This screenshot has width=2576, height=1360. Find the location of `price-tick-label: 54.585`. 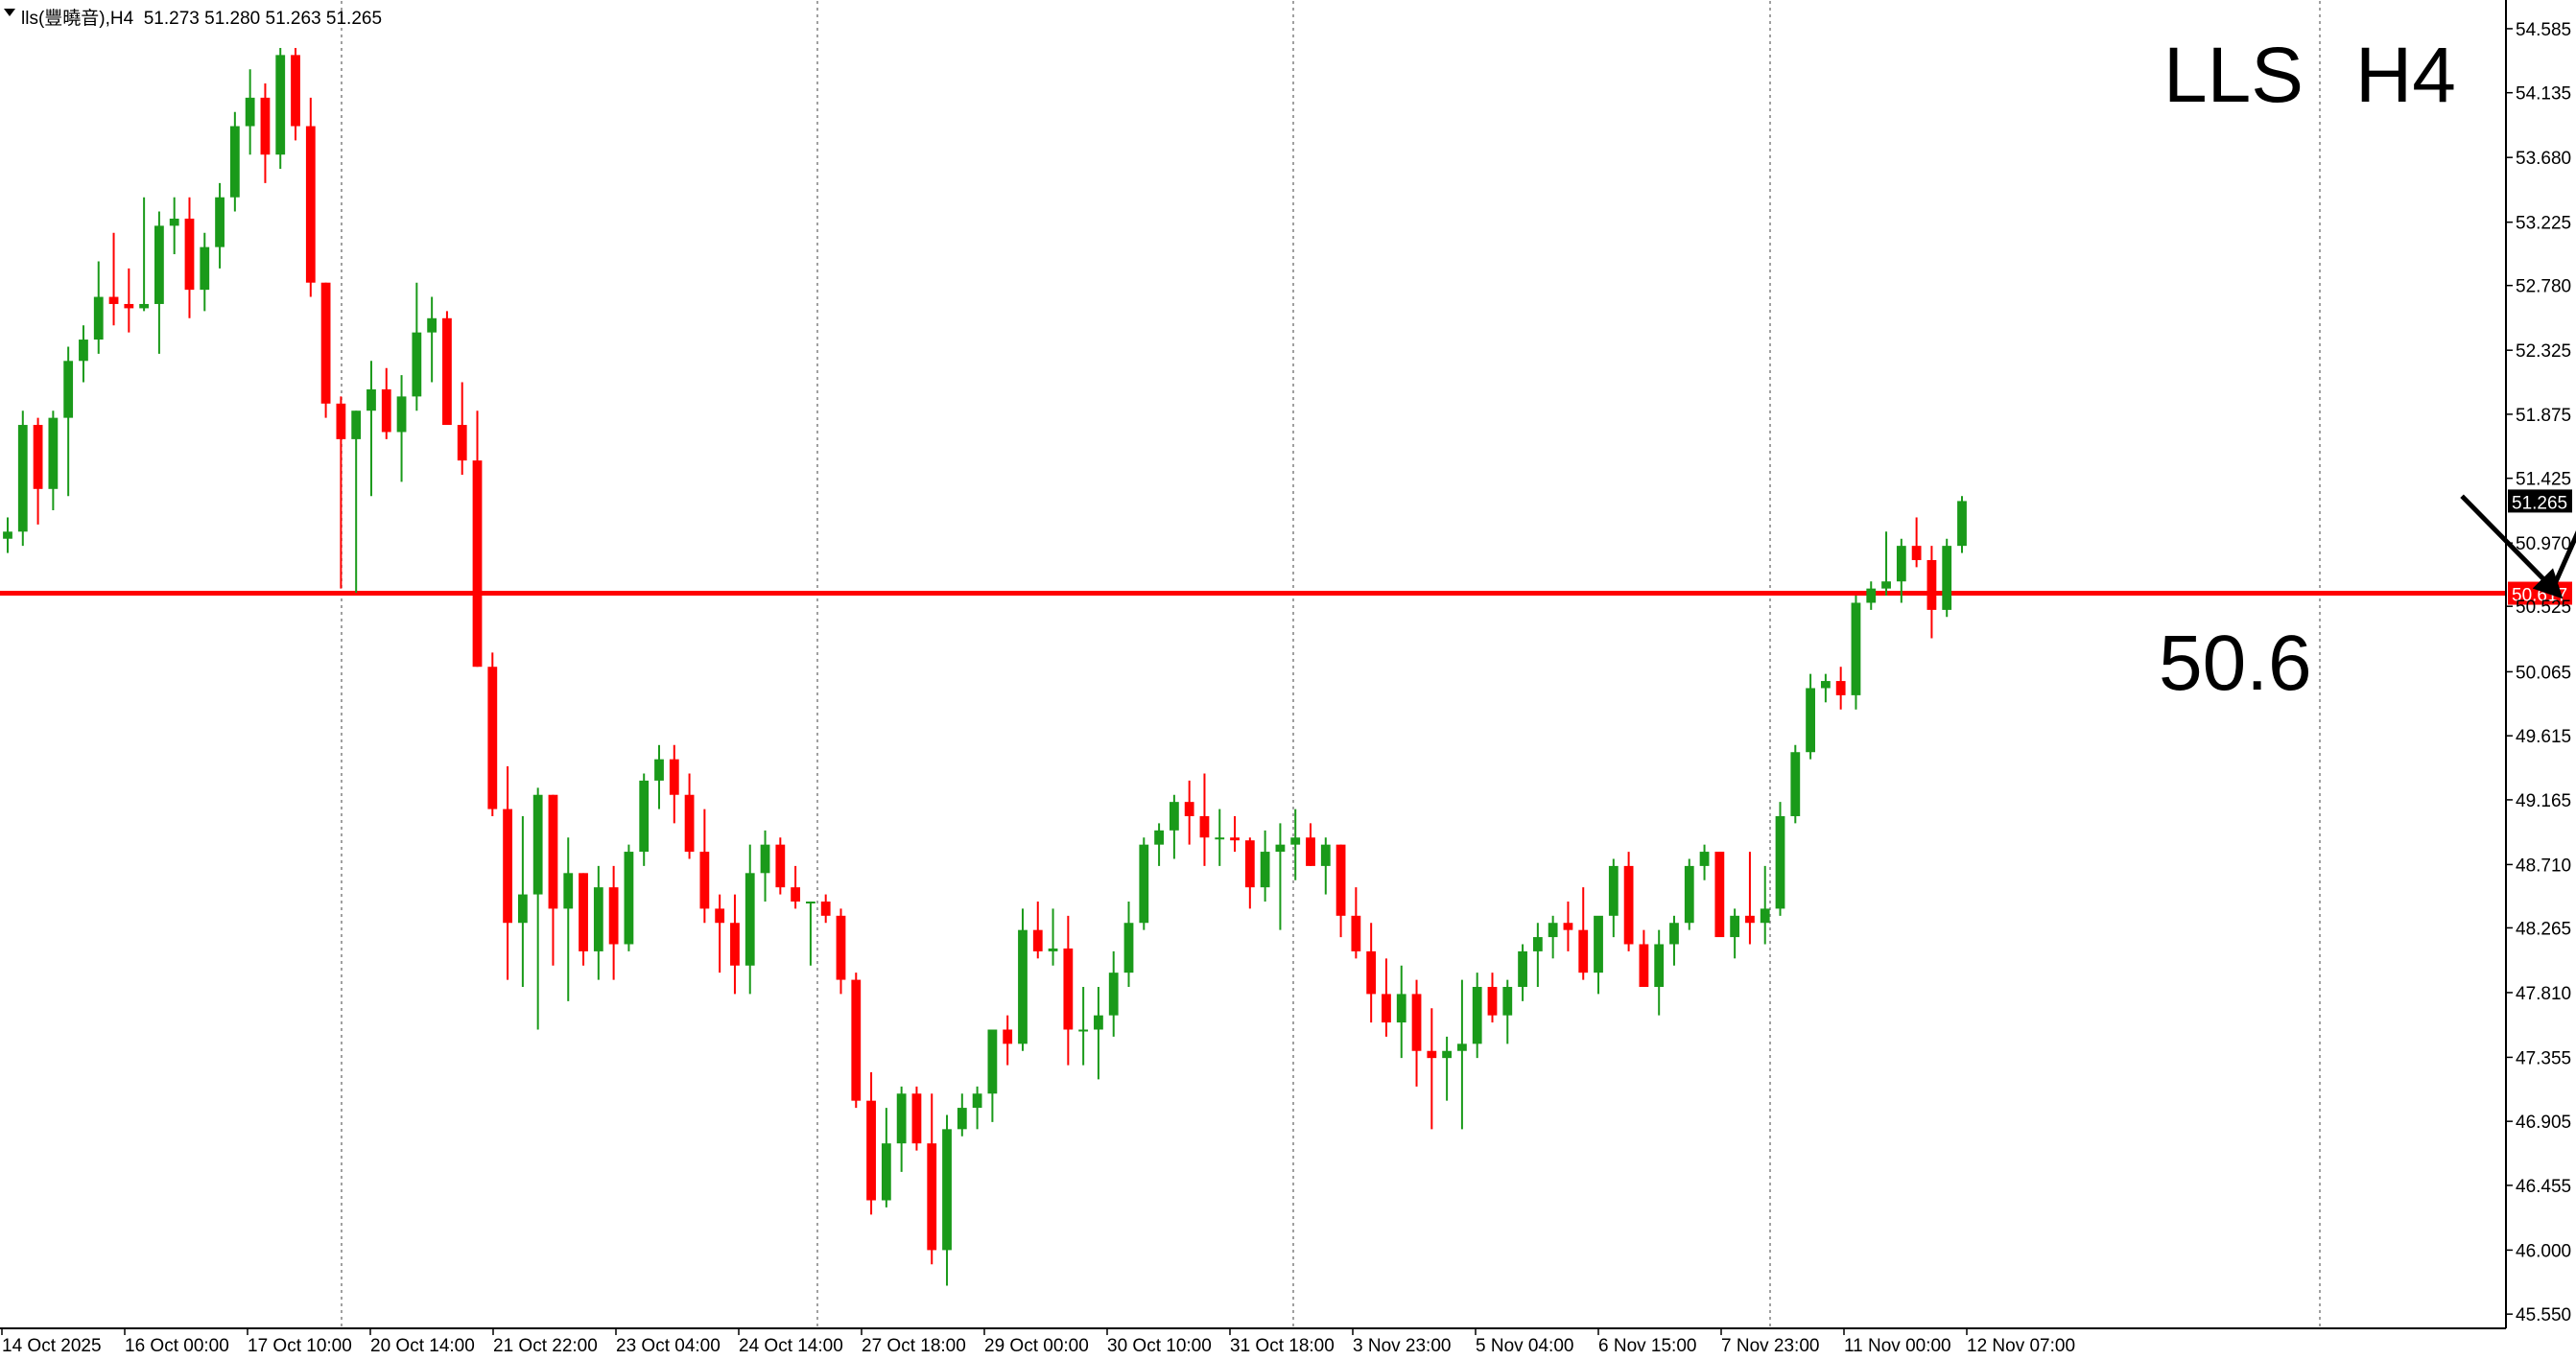

price-tick-label: 54.585 is located at coordinates (2544, 30).